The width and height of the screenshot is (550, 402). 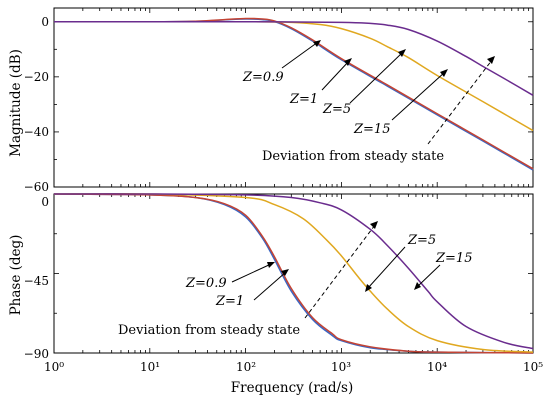 I want to click on phase-axis-label: Phase (deg), so click(x=16, y=275).